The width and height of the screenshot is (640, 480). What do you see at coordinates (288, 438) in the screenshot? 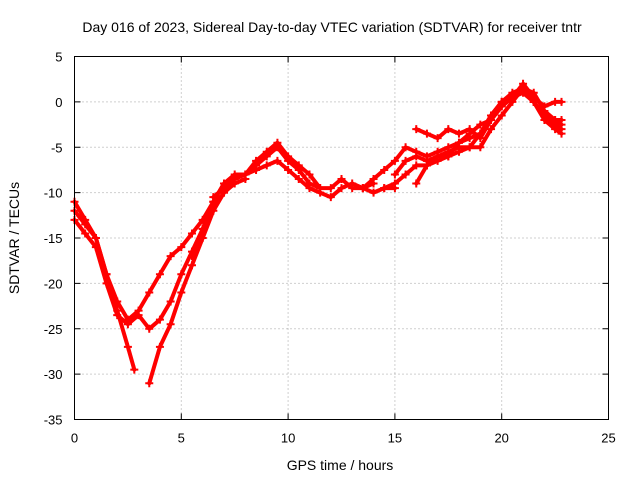
I see `x-tick-label: 10` at bounding box center [288, 438].